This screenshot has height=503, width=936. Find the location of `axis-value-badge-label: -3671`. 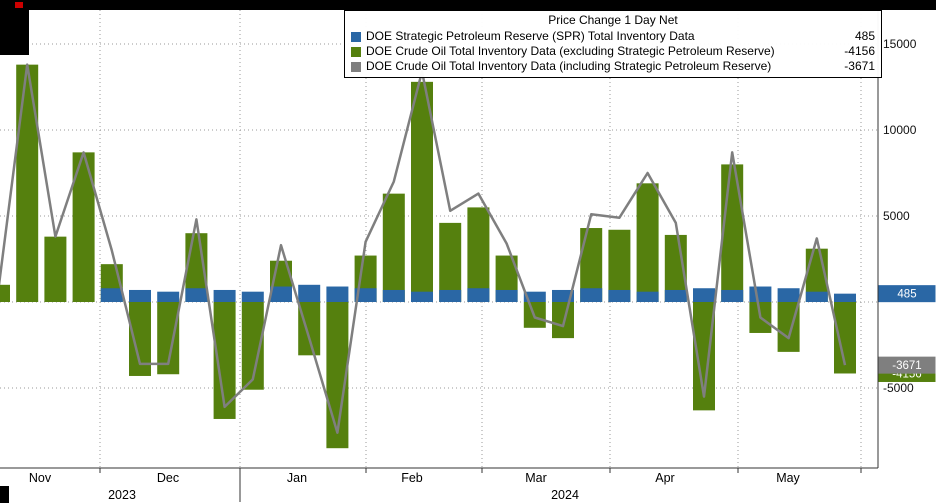

axis-value-badge-label: -3671 is located at coordinates (906, 366).